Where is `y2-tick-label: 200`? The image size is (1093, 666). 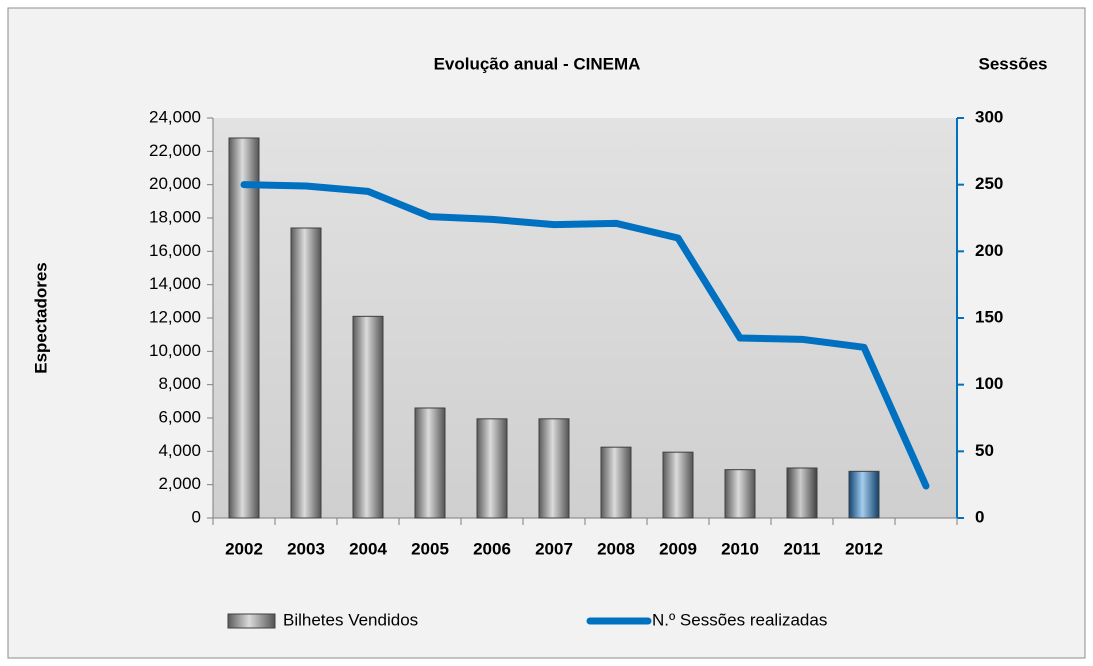 y2-tick-label: 200 is located at coordinates (989, 250).